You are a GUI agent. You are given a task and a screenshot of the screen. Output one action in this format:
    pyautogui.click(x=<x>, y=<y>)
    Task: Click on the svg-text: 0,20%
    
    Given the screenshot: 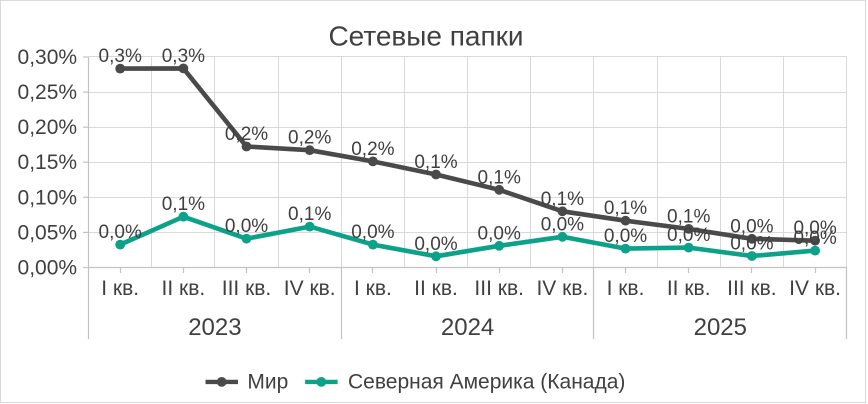 What is the action you would take?
    pyautogui.click(x=48, y=127)
    